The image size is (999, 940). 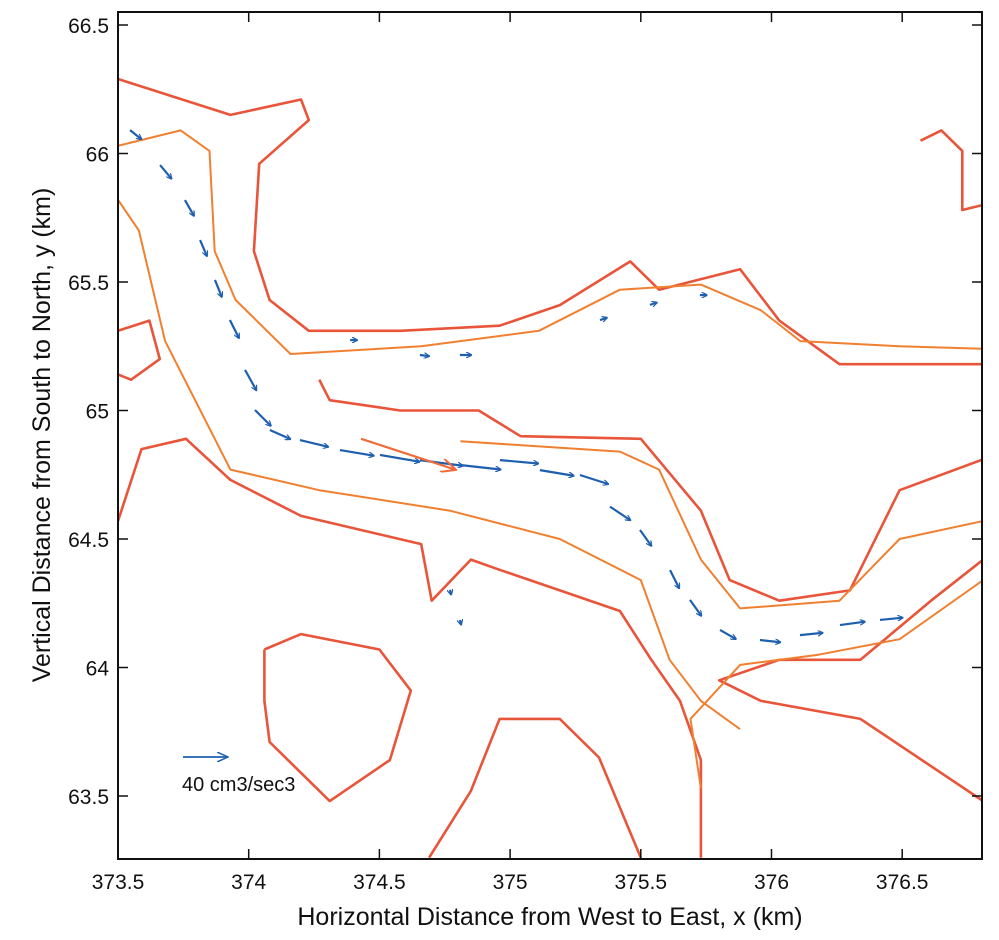 I want to click on x-tick-label: 374.5, so click(x=379, y=882).